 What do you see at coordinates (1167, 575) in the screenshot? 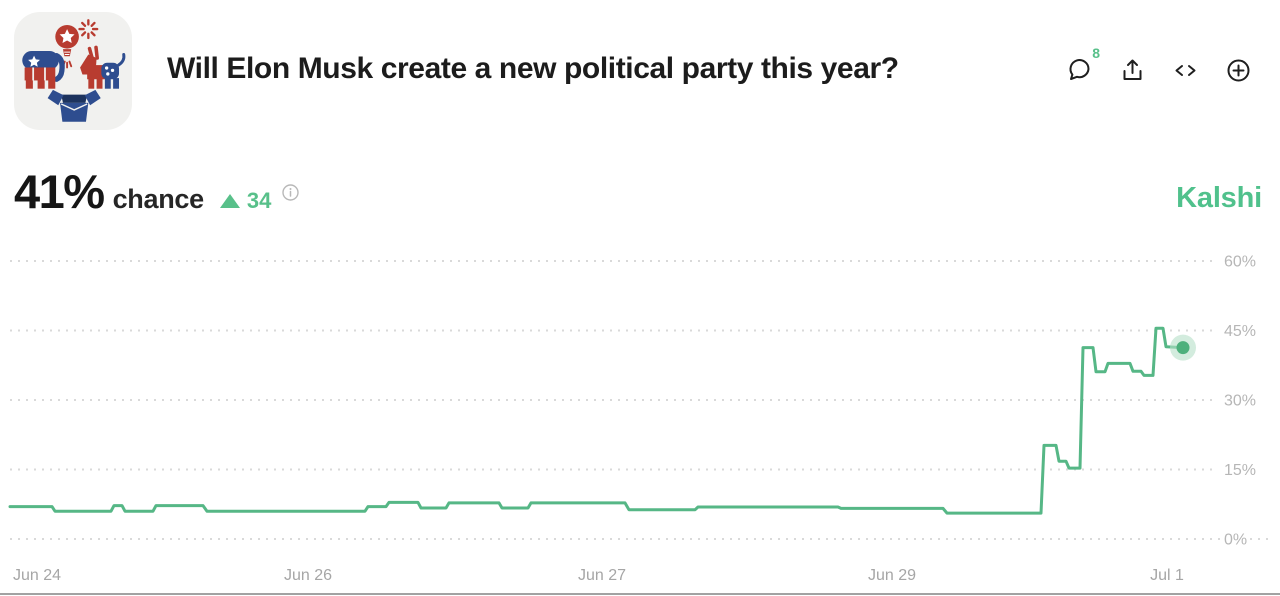
I see `x-tick-label: Jul 1` at bounding box center [1167, 575].